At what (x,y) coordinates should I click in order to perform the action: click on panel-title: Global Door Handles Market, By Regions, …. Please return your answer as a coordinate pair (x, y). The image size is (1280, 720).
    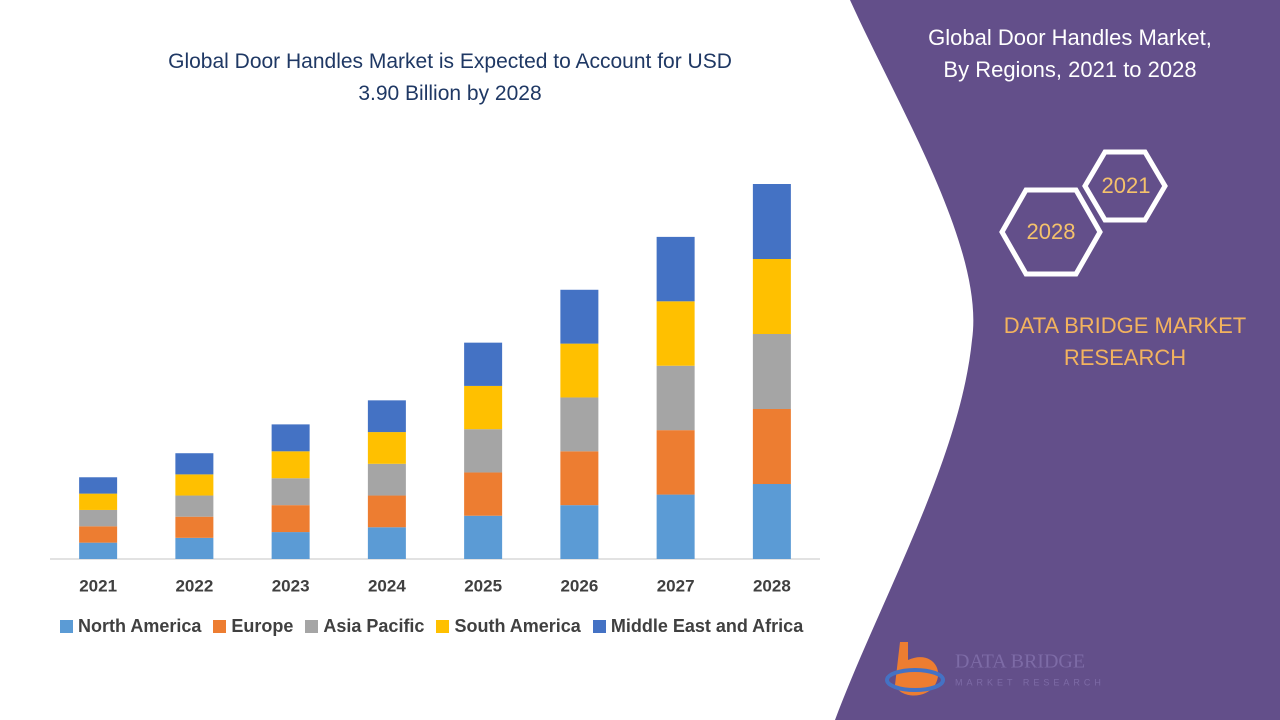
    Looking at the image, I should click on (1070, 54).